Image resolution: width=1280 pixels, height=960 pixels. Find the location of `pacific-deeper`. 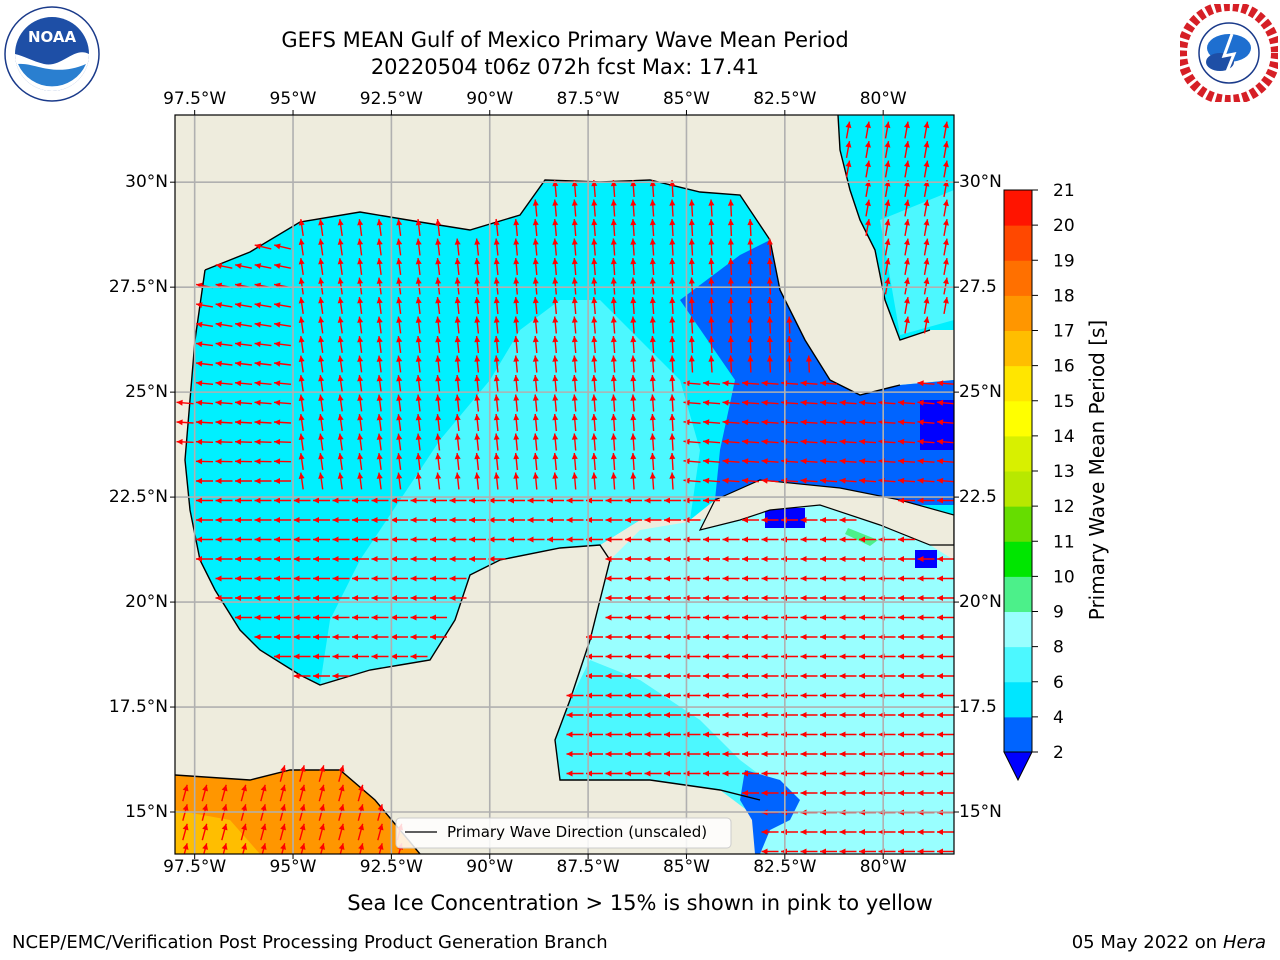

pacific-deeper is located at coordinates (217, 832).